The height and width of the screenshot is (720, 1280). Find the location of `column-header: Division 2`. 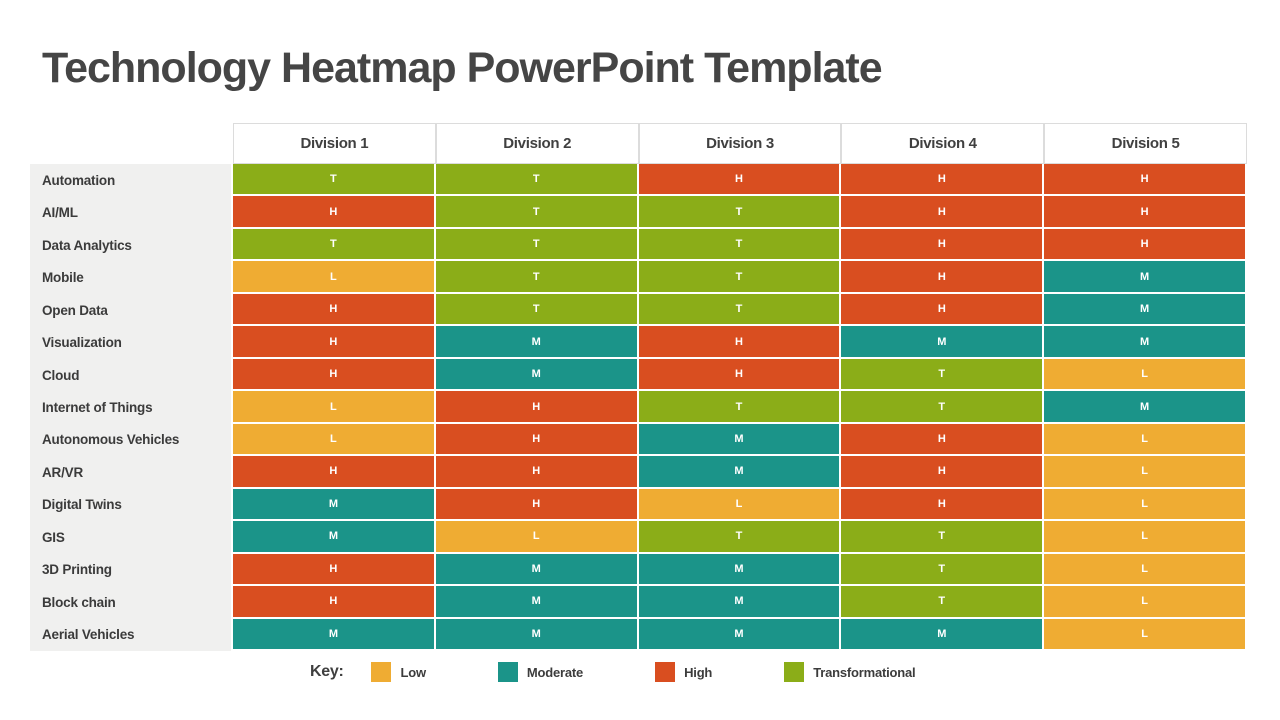

column-header: Division 2 is located at coordinates (537, 143).